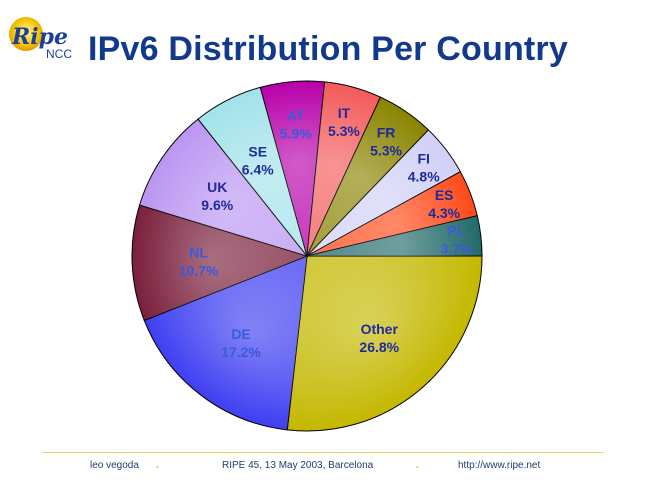 The height and width of the screenshot is (484, 645). Describe the element at coordinates (59, 54) in the screenshot. I see `logo-text-sub: NCC` at that location.